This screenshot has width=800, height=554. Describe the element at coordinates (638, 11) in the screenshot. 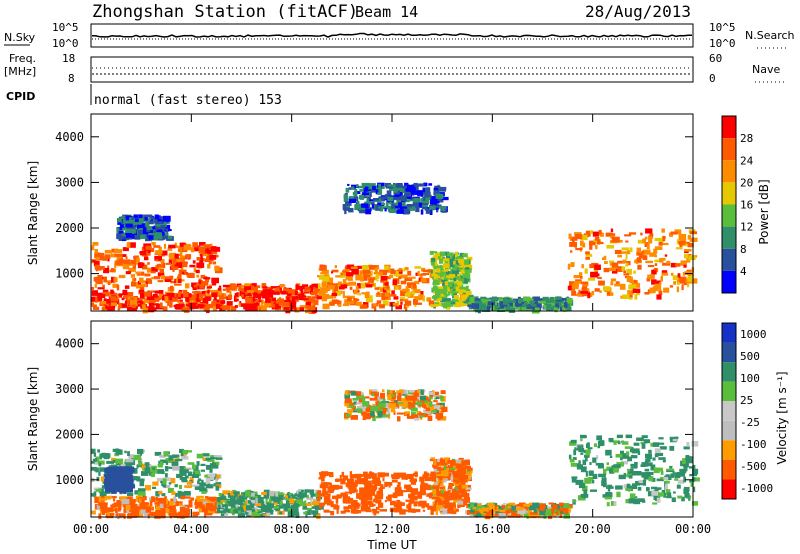

I see `date-title: 28/Aug/2013` at that location.